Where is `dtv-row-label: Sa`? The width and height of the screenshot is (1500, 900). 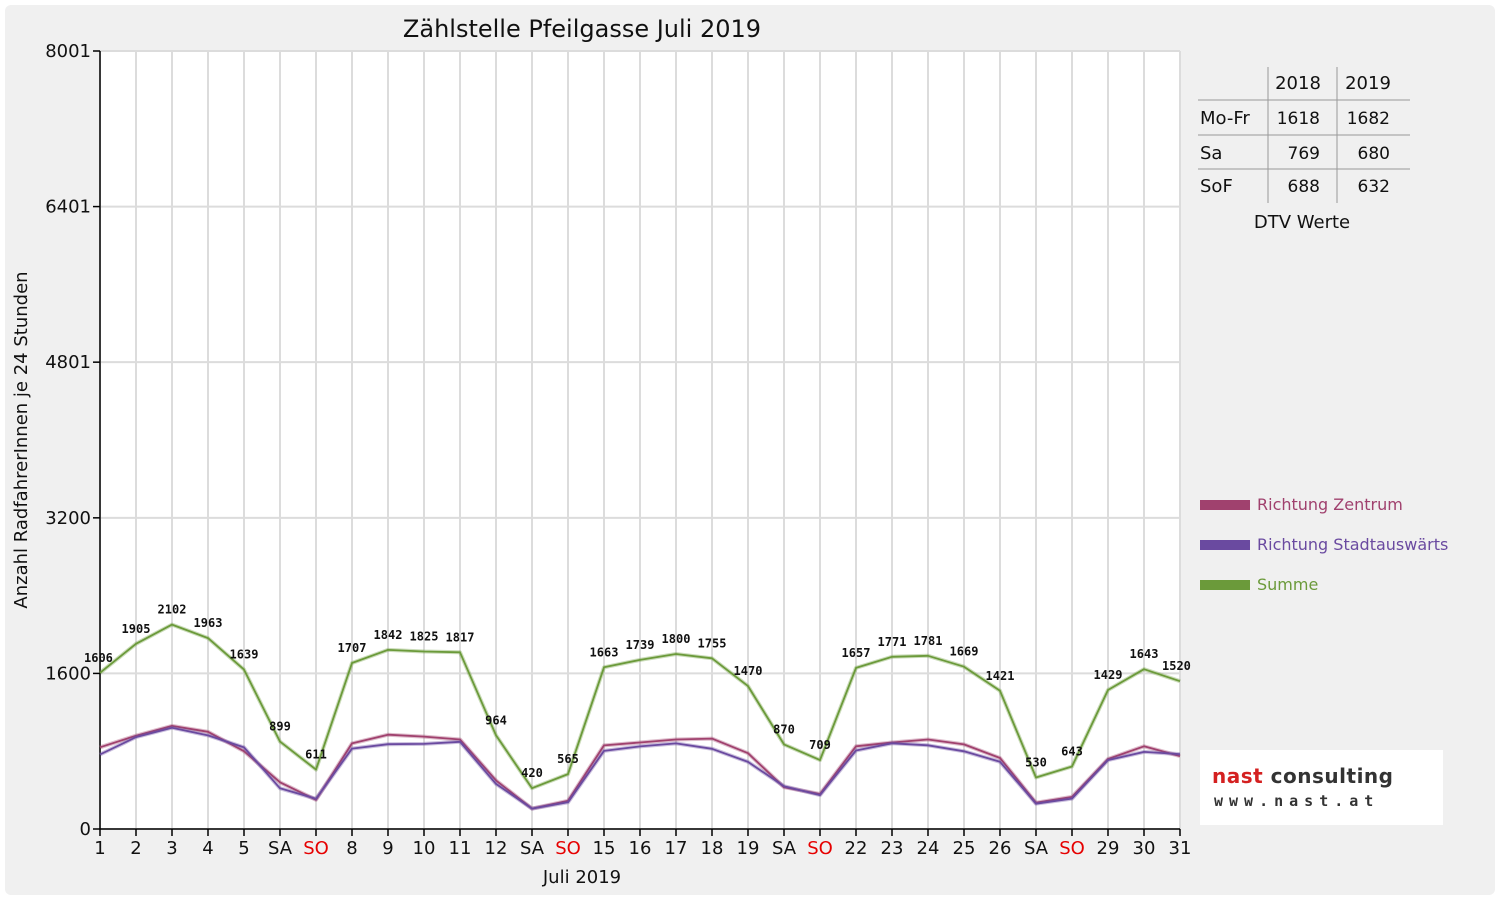 dtv-row-label: Sa is located at coordinates (1211, 153).